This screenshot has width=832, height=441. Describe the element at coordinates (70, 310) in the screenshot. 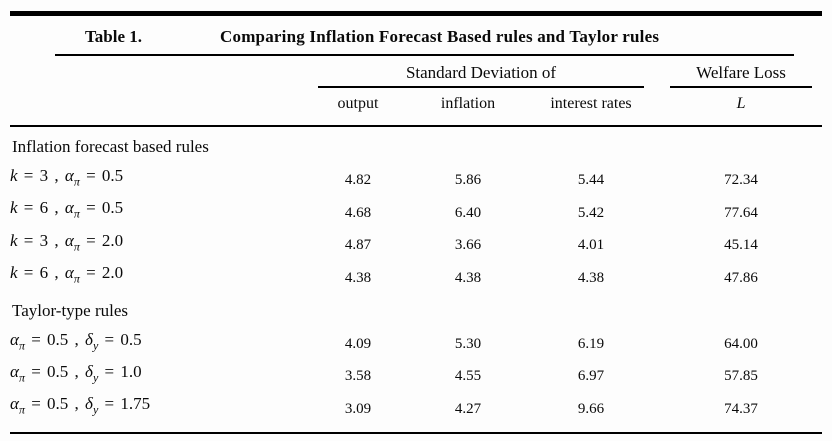

I see `section-header-taylor: Taylor-type rules` at that location.